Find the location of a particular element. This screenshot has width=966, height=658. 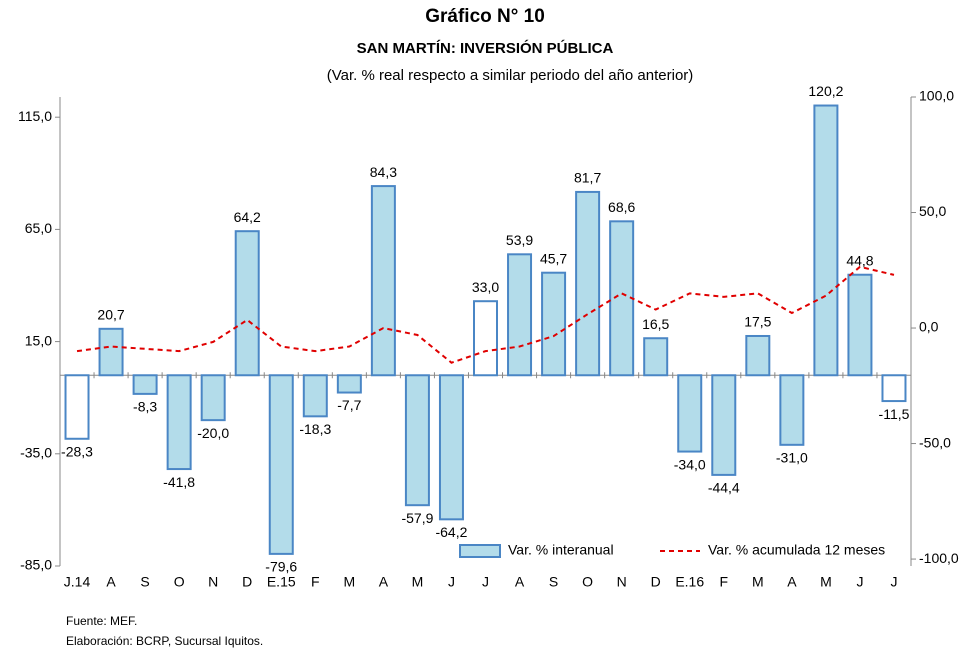

data-label: -44,4 is located at coordinates (724, 488).